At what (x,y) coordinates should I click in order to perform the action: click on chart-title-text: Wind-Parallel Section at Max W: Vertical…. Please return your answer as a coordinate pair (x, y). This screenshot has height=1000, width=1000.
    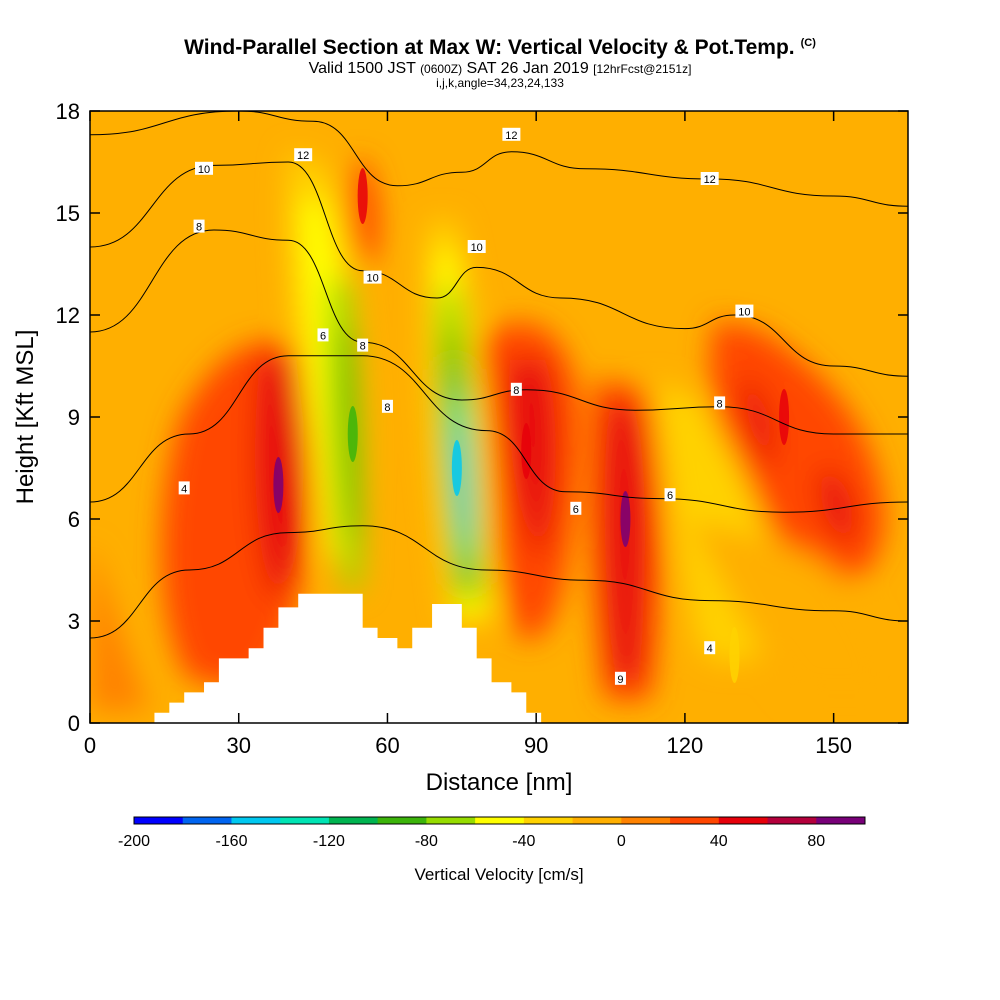
    Looking at the image, I should click on (489, 47).